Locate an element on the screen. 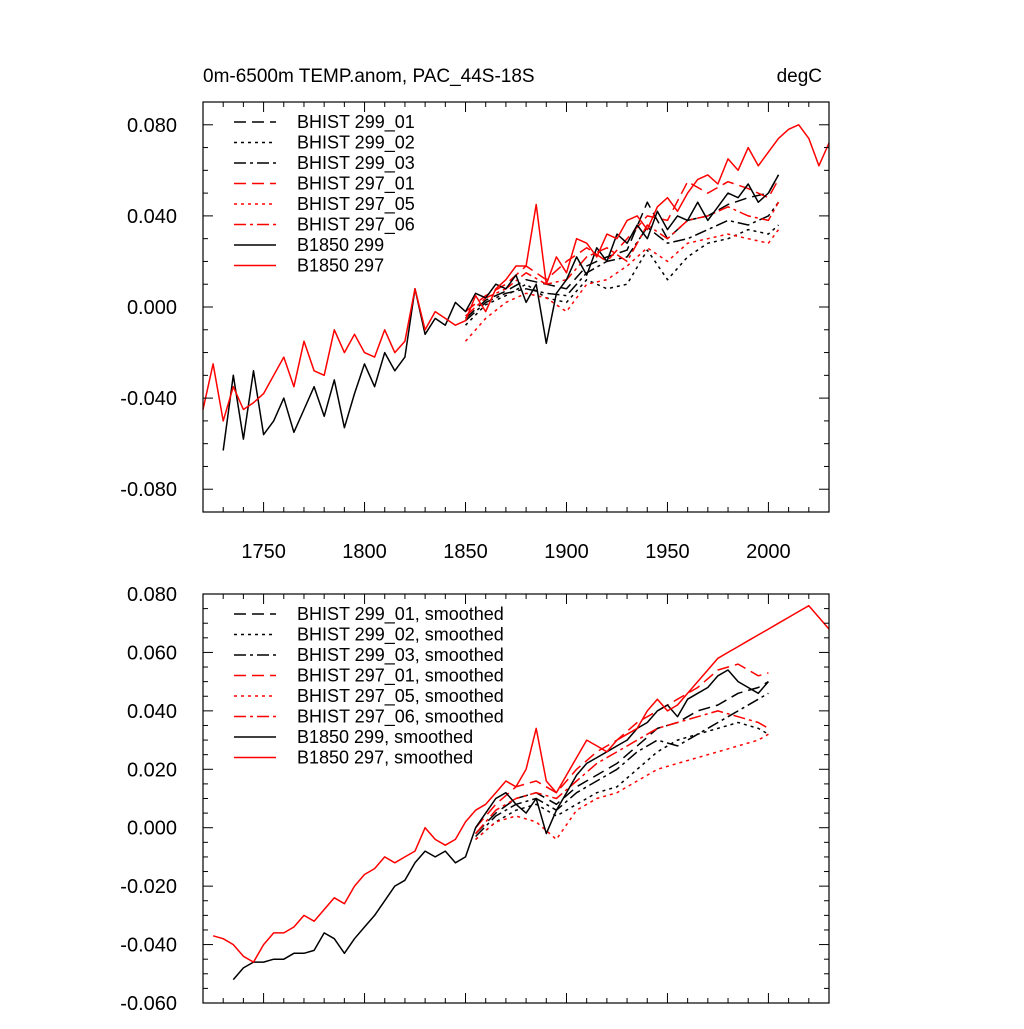 The image size is (1024, 1029). chart-title: 0m-6500m TEMP.anom, PAC_44S-18S is located at coordinates (369, 76).